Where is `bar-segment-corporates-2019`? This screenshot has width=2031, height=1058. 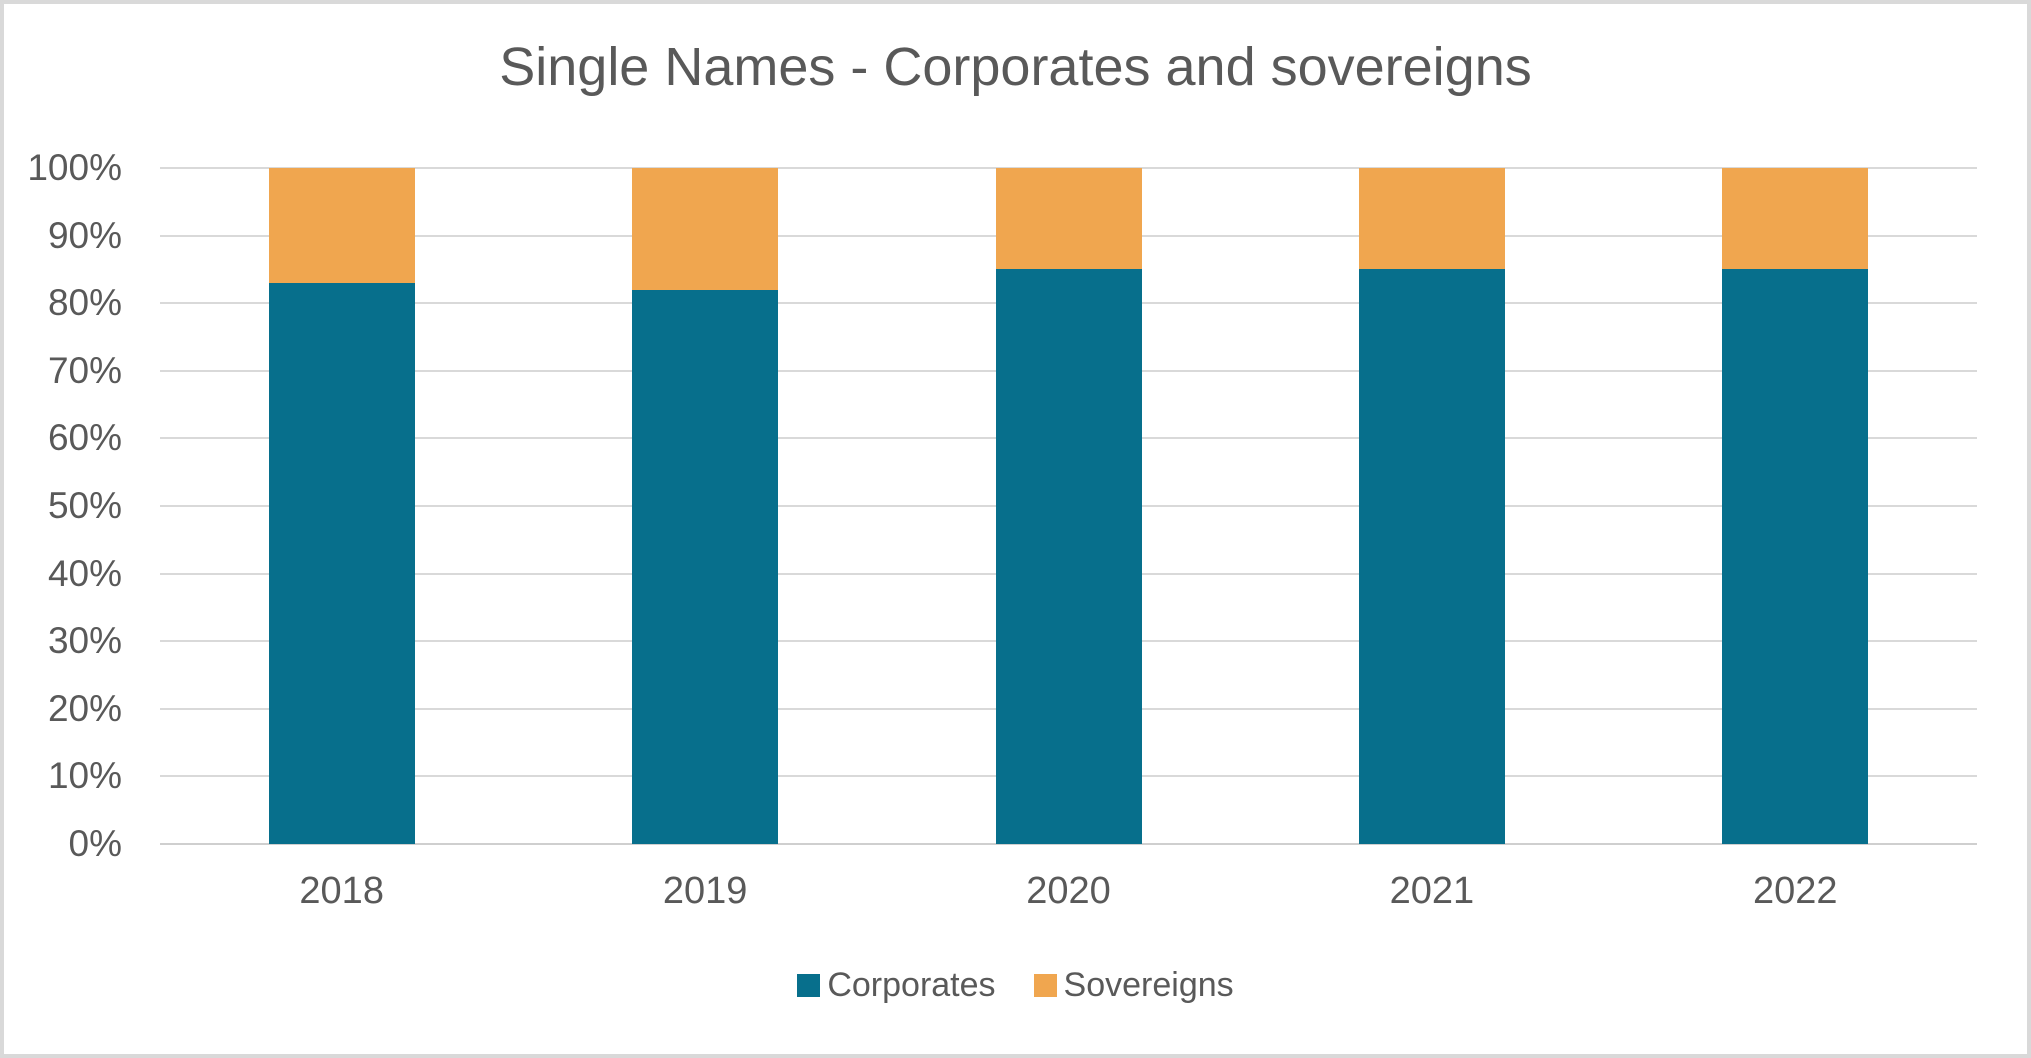 bar-segment-corporates-2019 is located at coordinates (705, 566).